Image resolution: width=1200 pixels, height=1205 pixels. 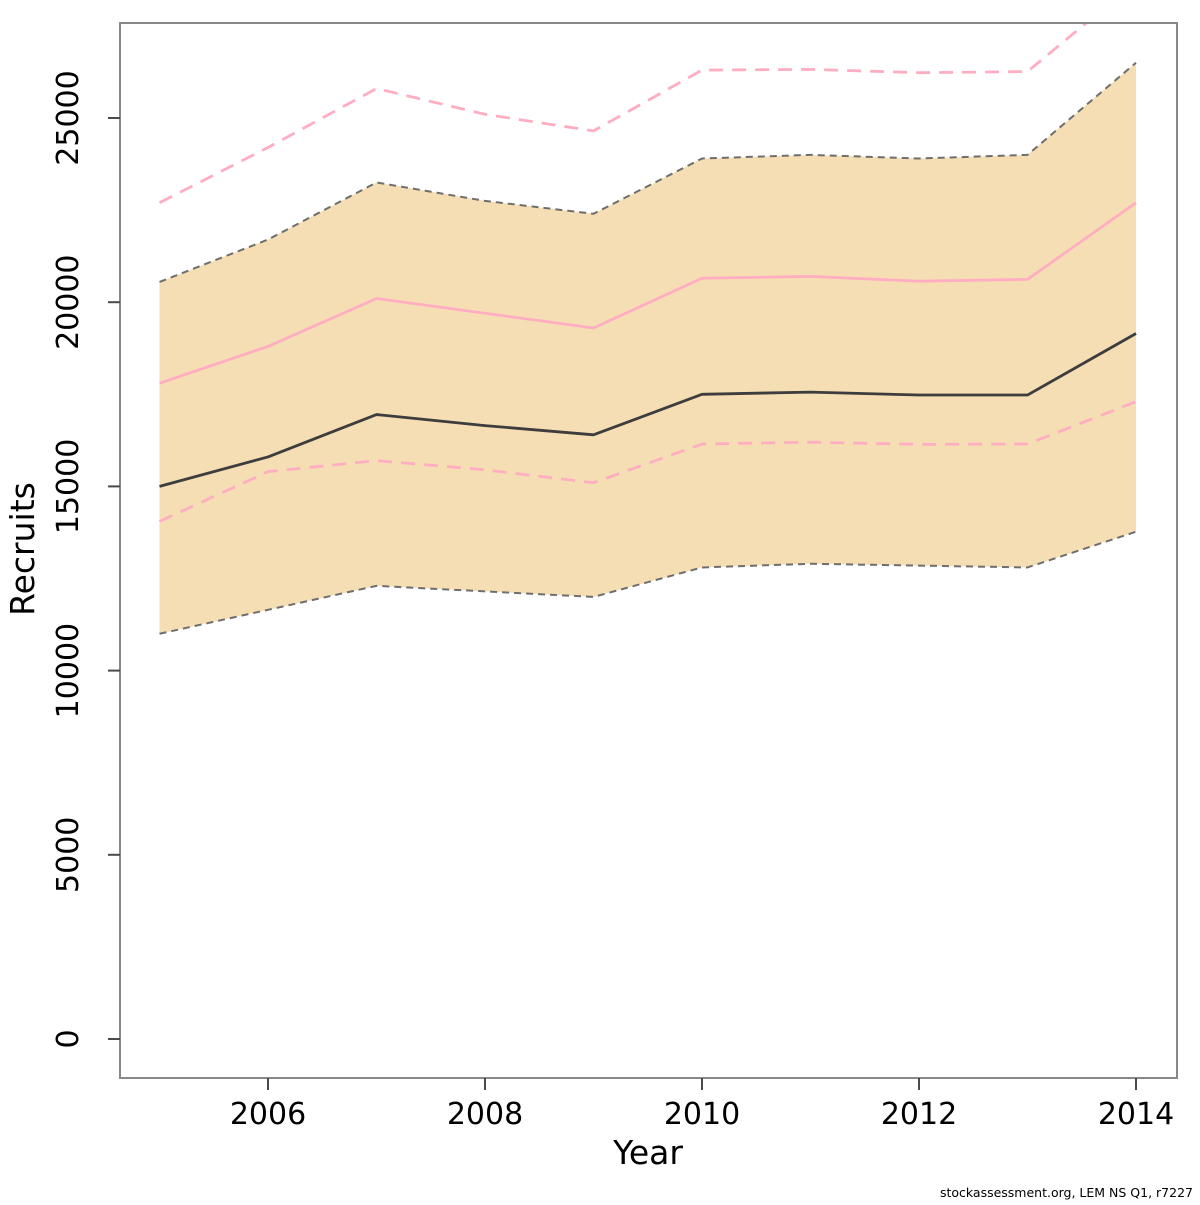 I want to click on previous-ci-upper-line, so click(x=623, y=113).